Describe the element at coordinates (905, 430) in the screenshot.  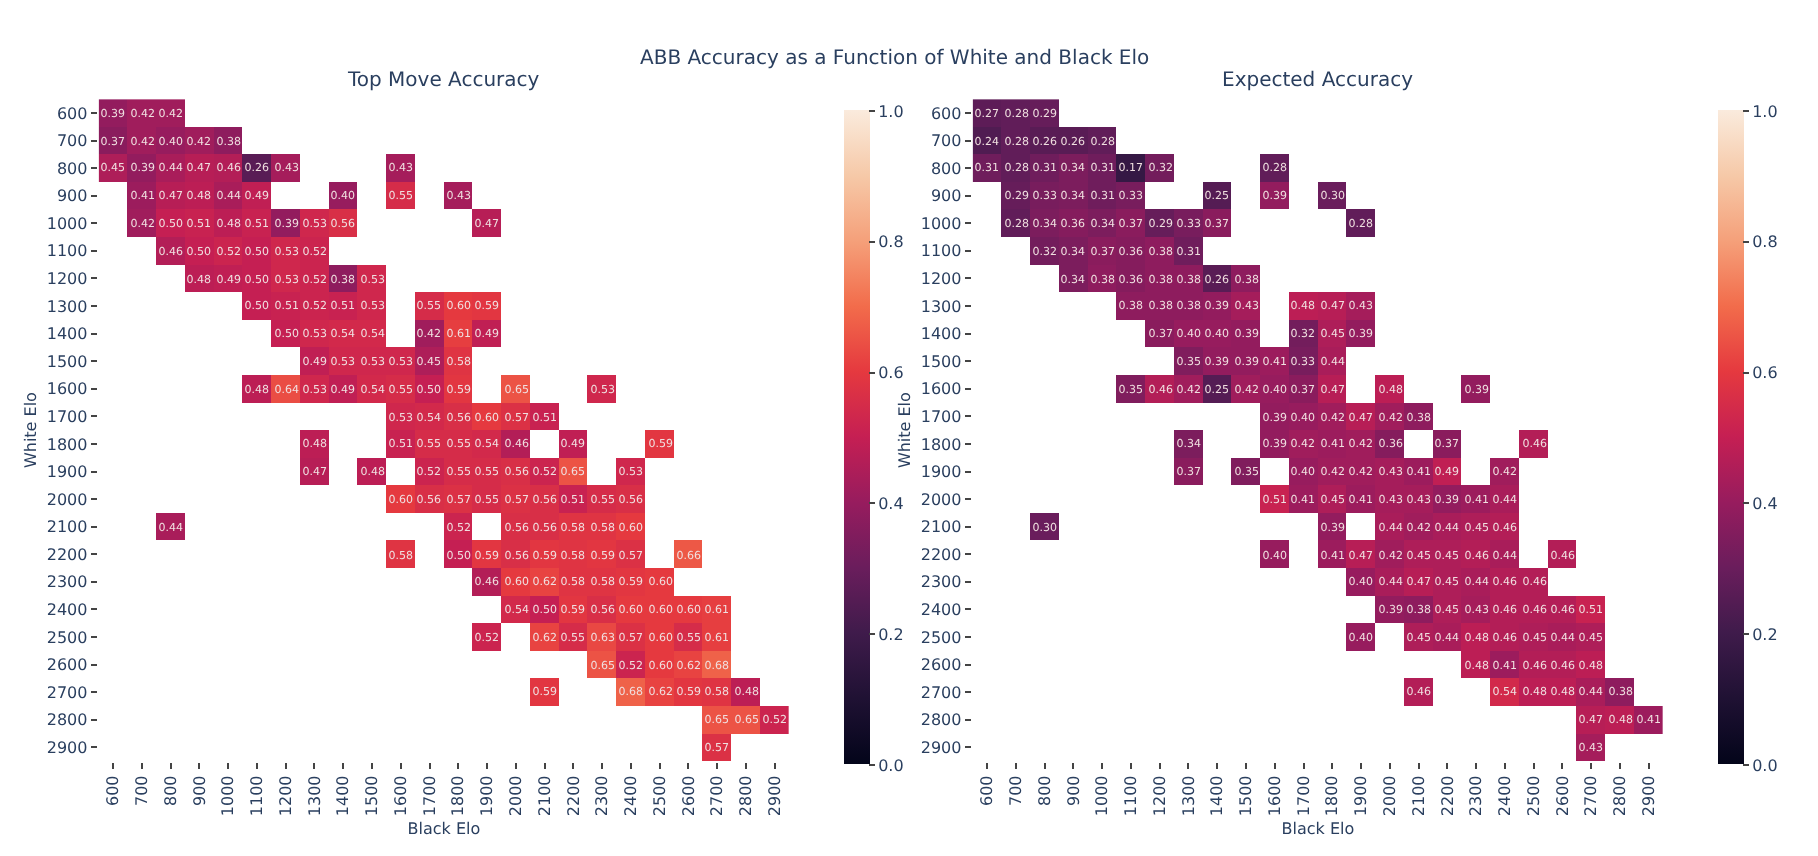
I see `y-axis-title: White Elo` at that location.